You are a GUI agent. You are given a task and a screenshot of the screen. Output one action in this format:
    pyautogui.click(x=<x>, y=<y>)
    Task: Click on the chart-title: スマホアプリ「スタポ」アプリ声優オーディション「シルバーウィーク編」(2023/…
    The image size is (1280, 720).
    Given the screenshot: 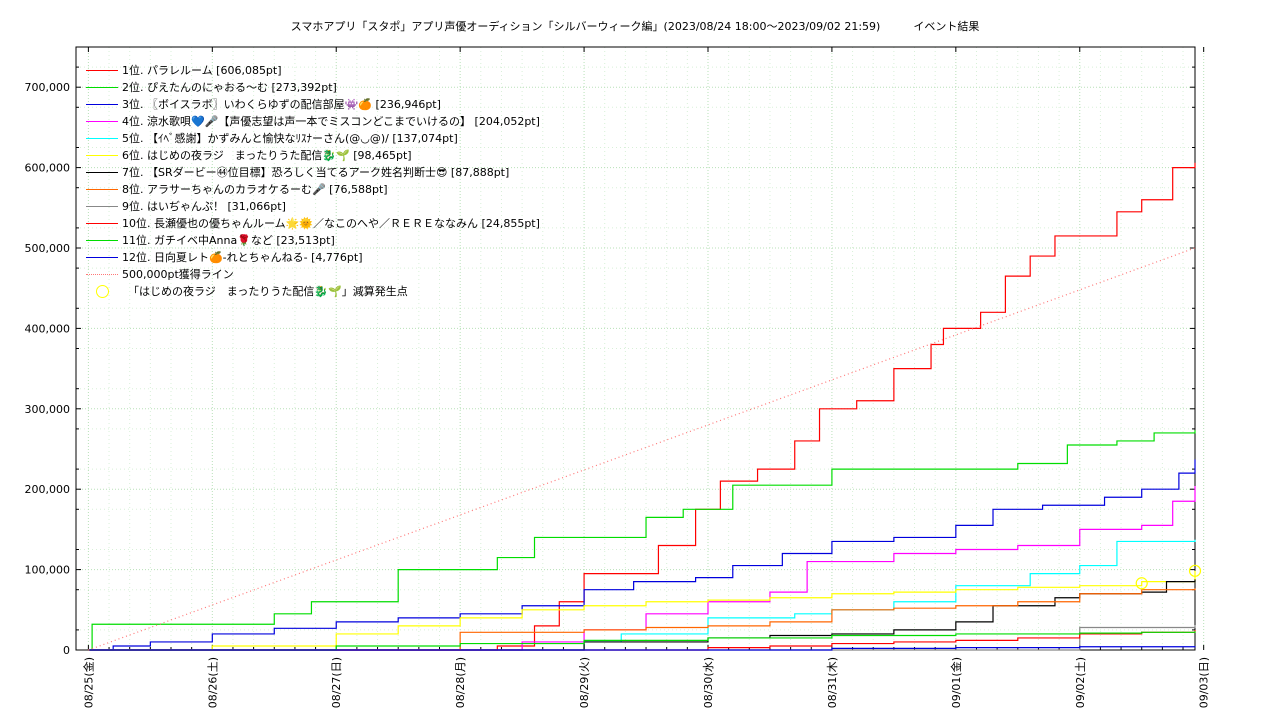 What is the action you would take?
    pyautogui.click(x=635, y=26)
    